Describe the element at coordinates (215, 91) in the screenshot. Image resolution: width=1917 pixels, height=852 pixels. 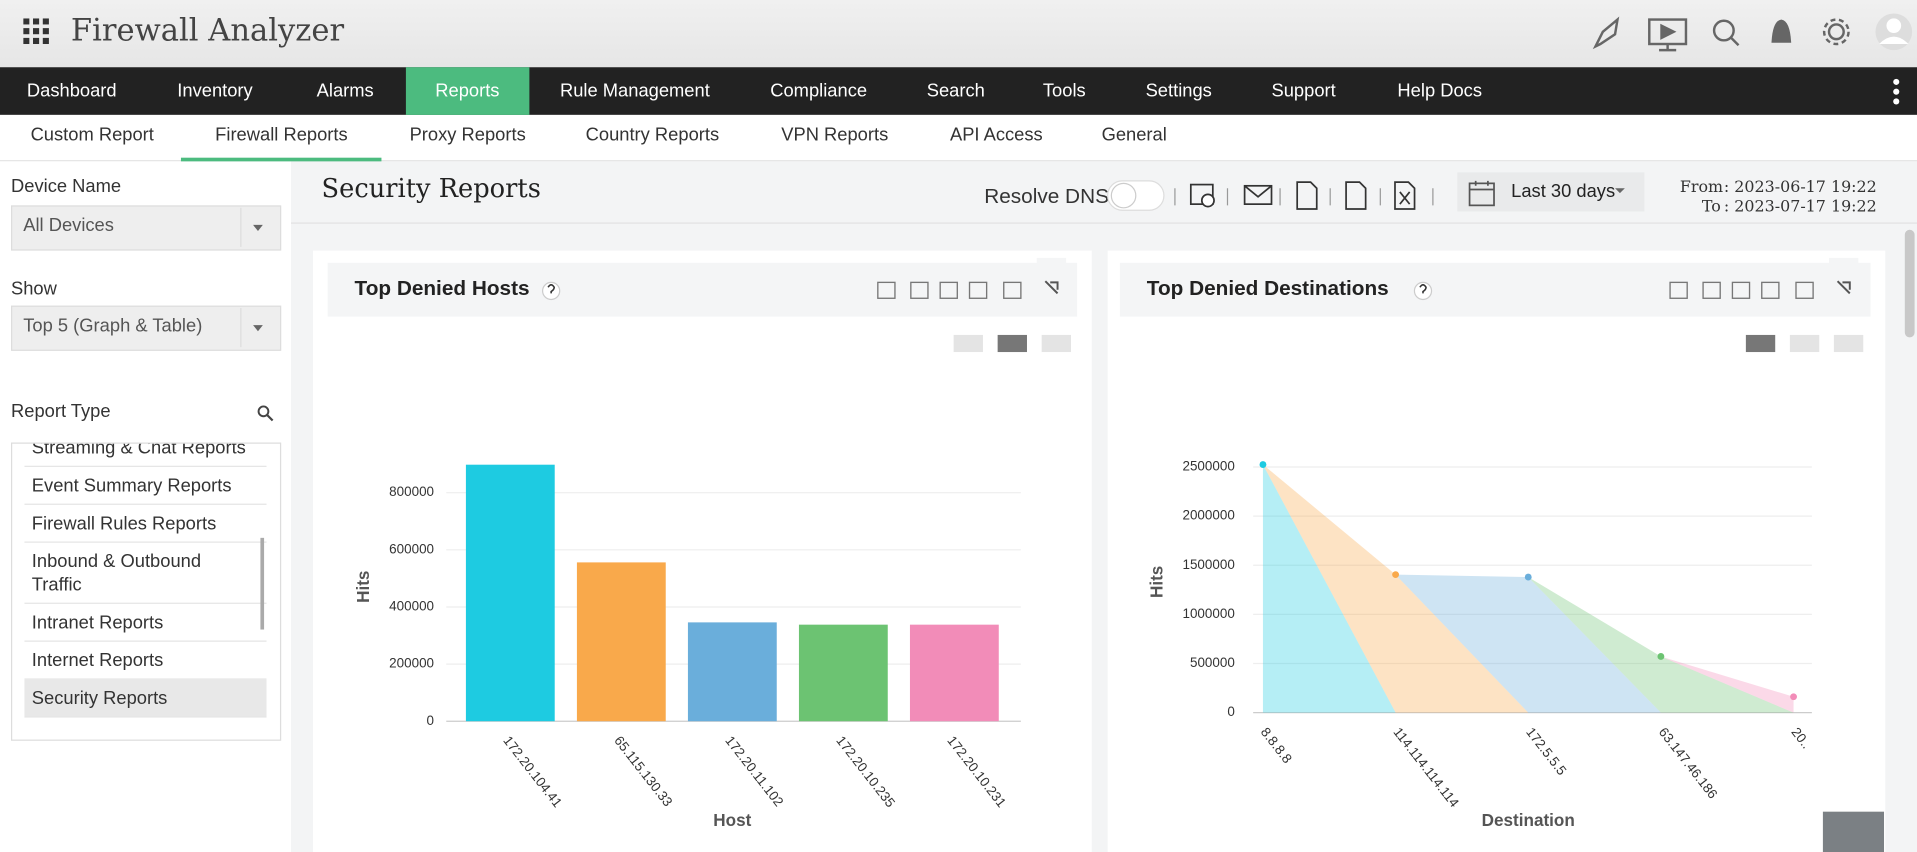
I see `nav-item: Inventory` at that location.